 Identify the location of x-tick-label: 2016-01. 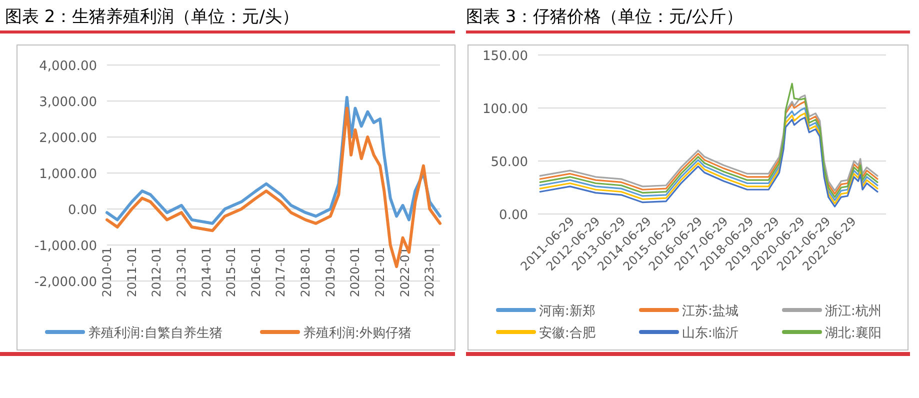
(255, 272).